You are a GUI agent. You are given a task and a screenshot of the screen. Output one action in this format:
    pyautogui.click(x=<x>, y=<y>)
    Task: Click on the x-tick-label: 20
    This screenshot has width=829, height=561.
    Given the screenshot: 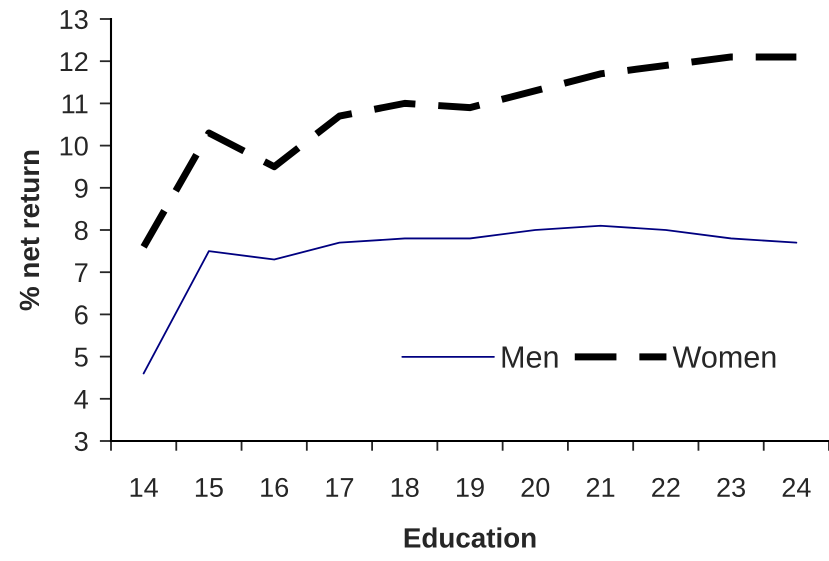 What is the action you would take?
    pyautogui.click(x=536, y=488)
    